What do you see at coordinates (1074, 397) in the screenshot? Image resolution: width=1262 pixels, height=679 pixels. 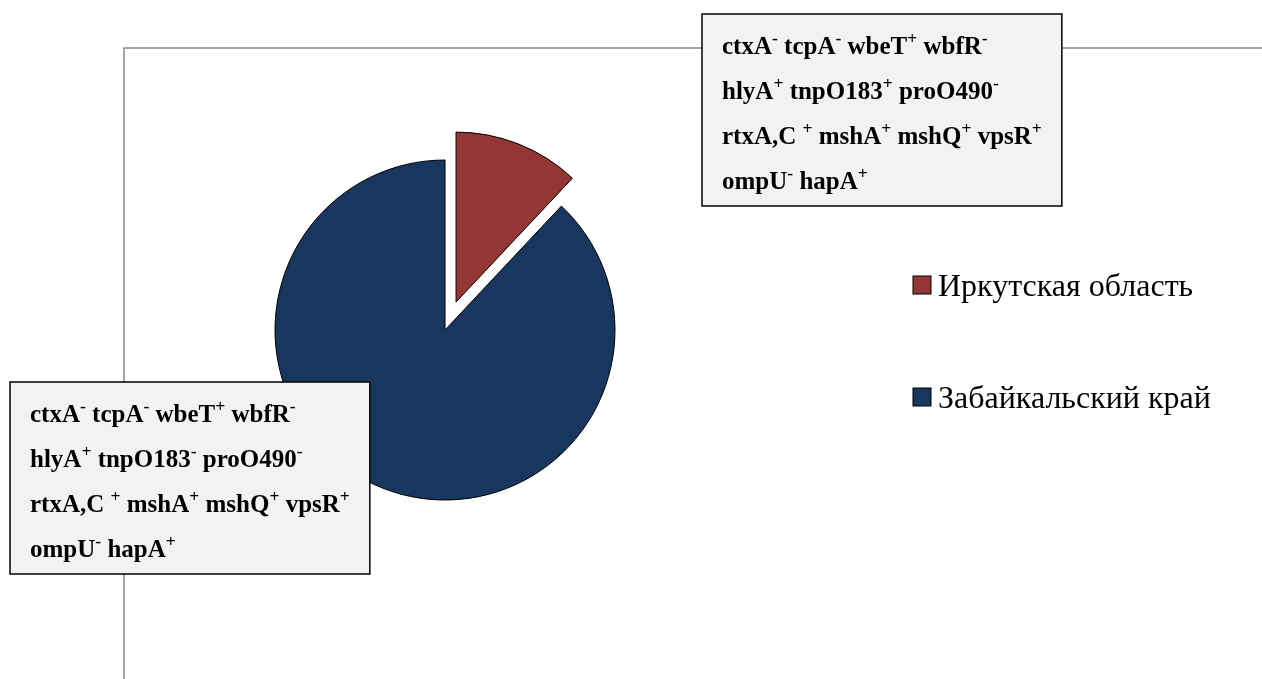 I see `legend-label: Забайкальский край` at bounding box center [1074, 397].